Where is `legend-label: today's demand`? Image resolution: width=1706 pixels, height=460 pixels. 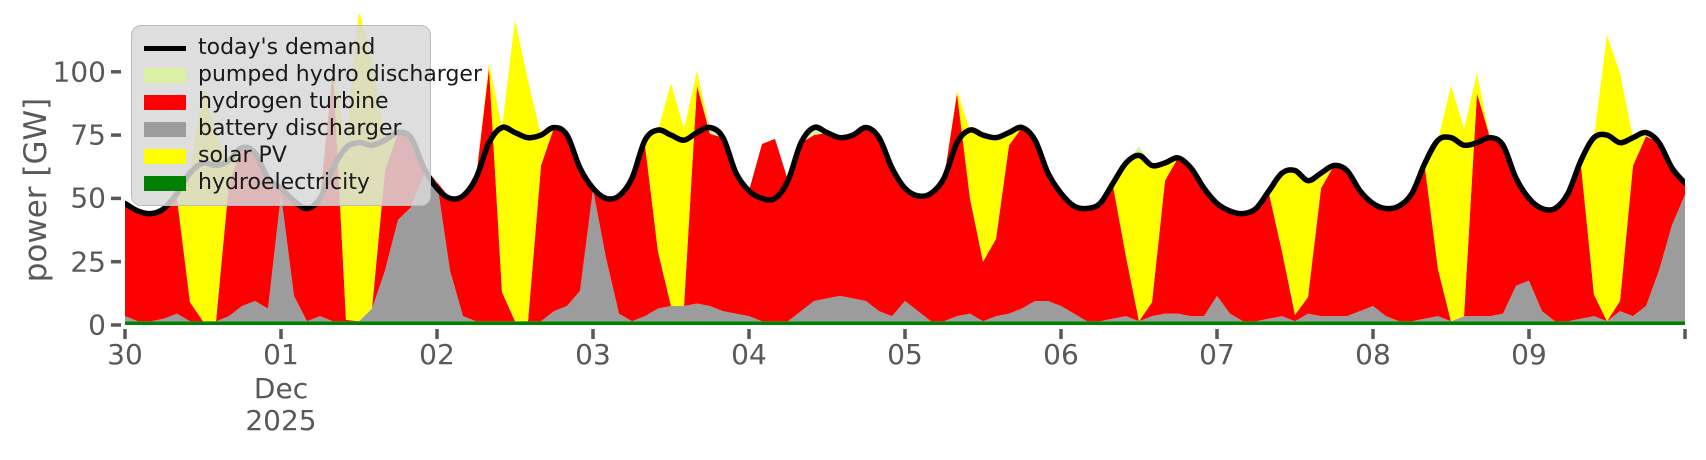 legend-label: today's demand is located at coordinates (287, 47).